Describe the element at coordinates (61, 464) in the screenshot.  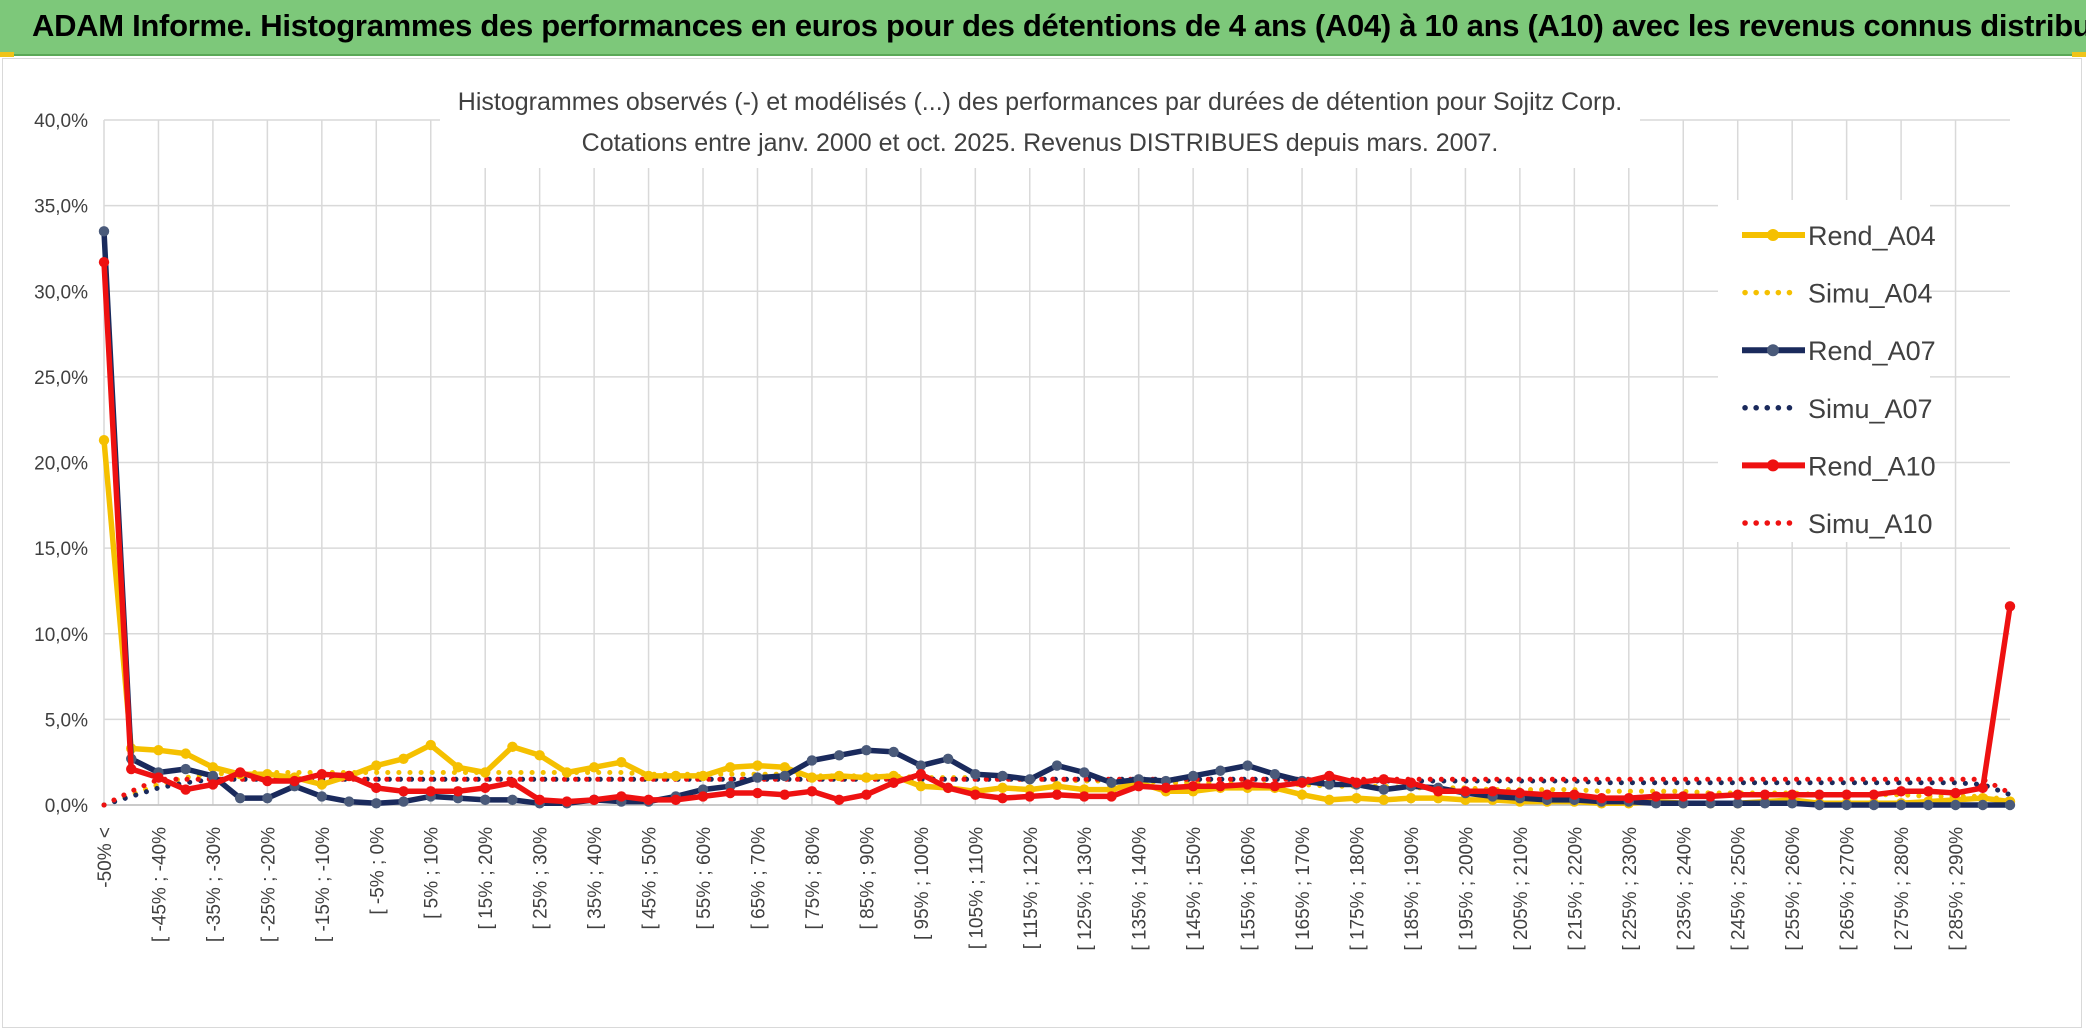
I see `y-tick-label: 20,0%` at that location.